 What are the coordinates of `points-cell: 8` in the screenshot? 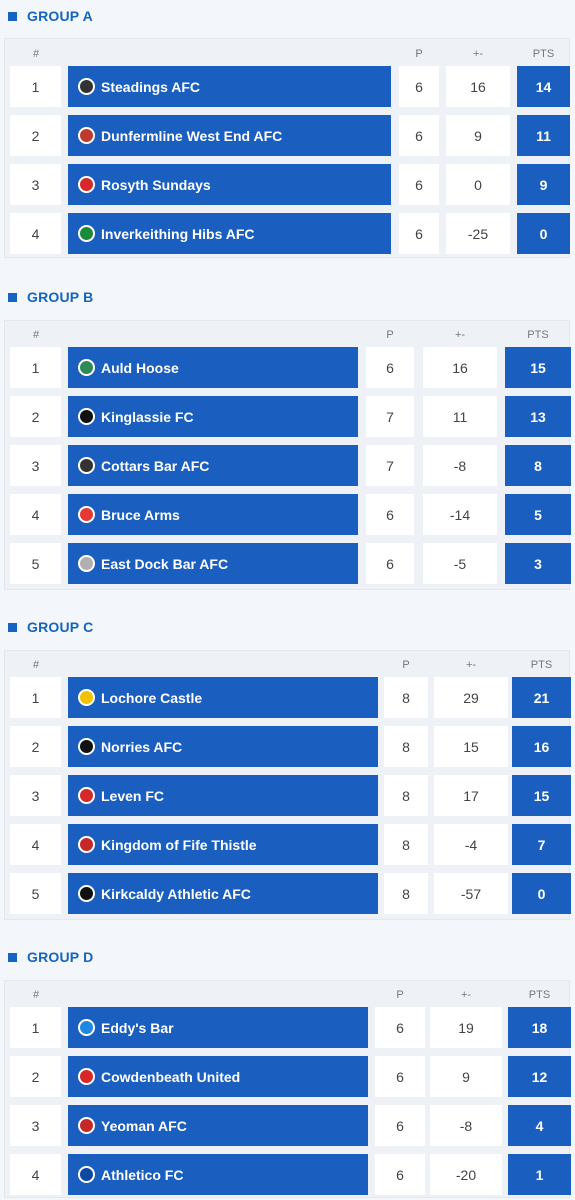 It's located at (538, 465).